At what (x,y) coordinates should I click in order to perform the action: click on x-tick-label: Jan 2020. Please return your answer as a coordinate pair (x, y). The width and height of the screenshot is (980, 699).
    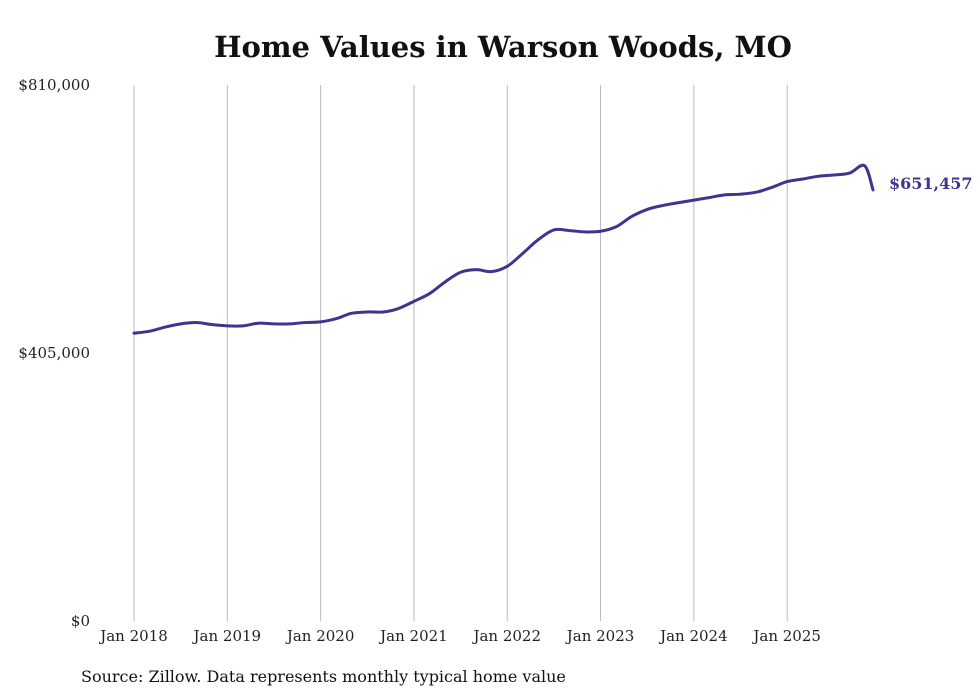
    Looking at the image, I should click on (320, 636).